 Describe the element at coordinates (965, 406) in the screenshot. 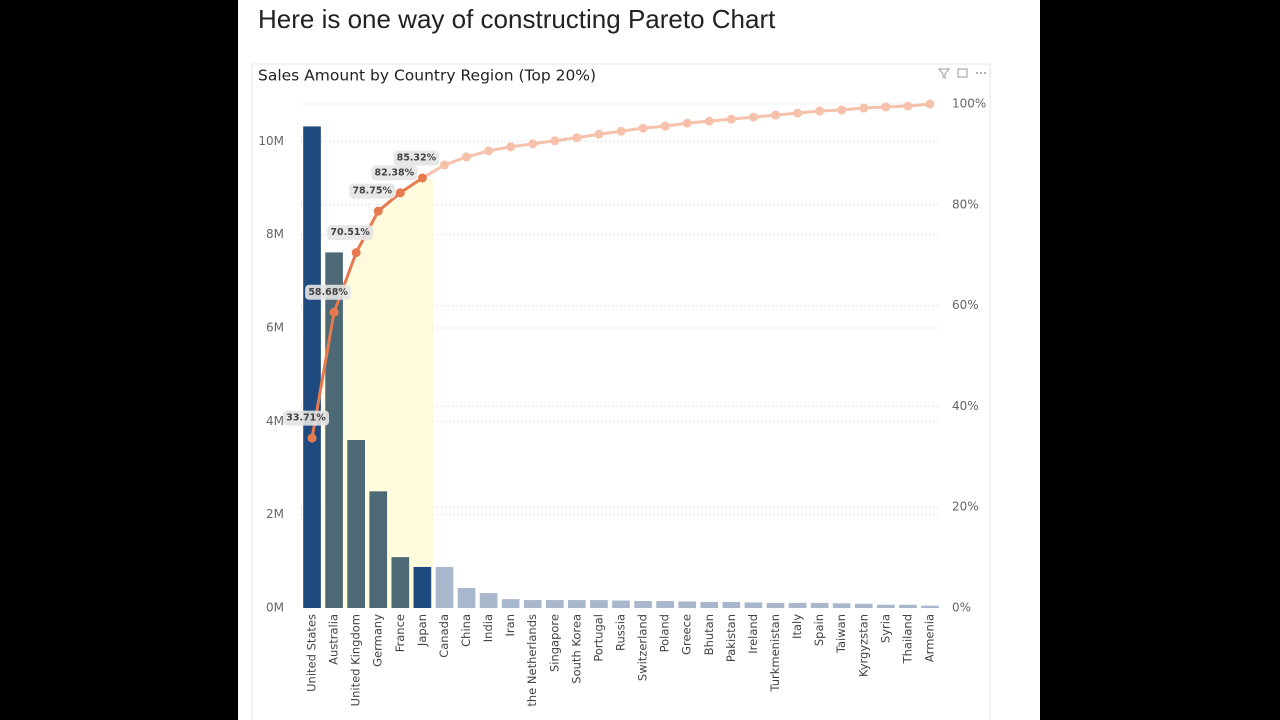

I see `y2-tick-label: 40%` at that location.